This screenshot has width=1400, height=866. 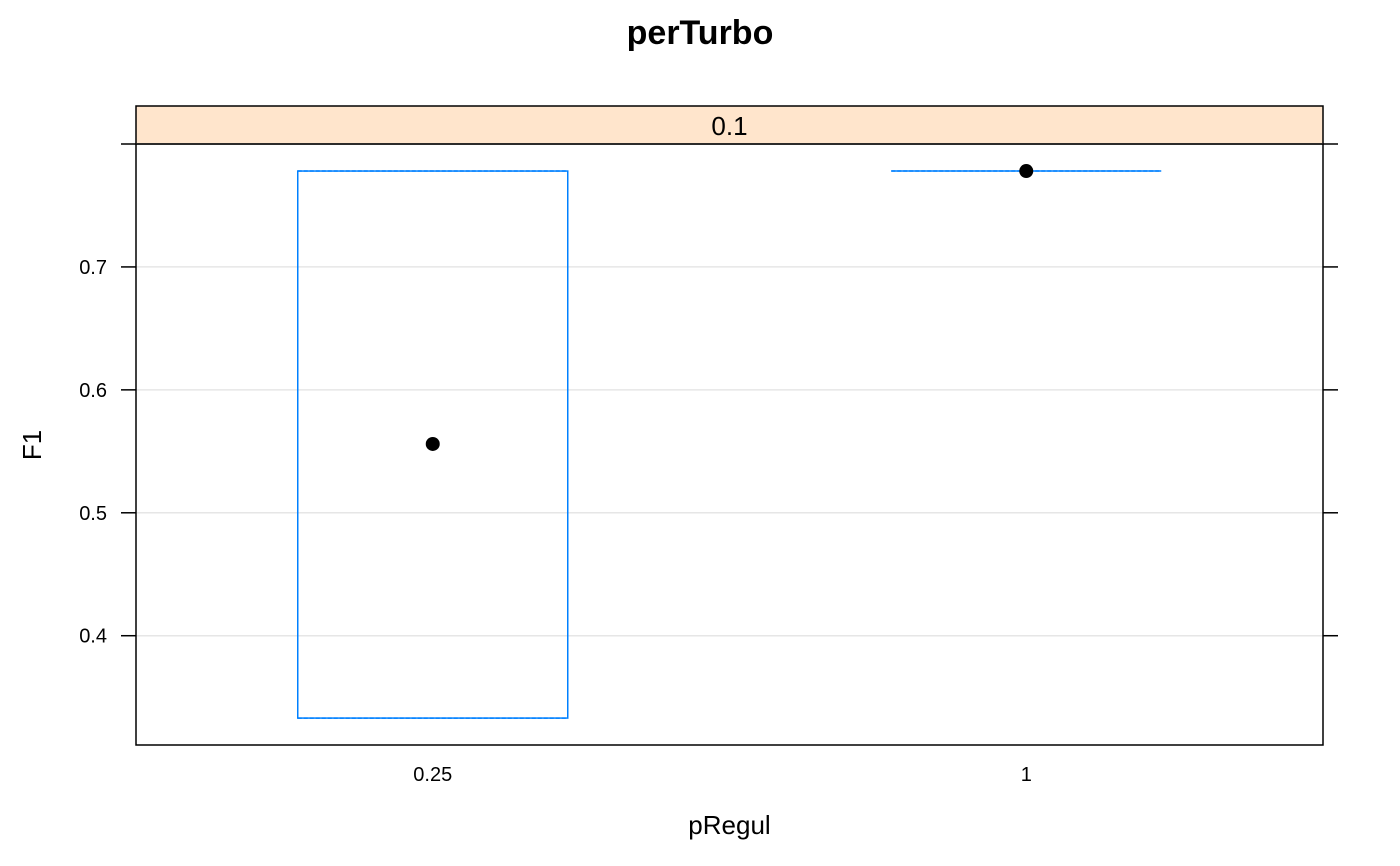 I want to click on y-tick-label: 0.7, so click(x=93, y=268).